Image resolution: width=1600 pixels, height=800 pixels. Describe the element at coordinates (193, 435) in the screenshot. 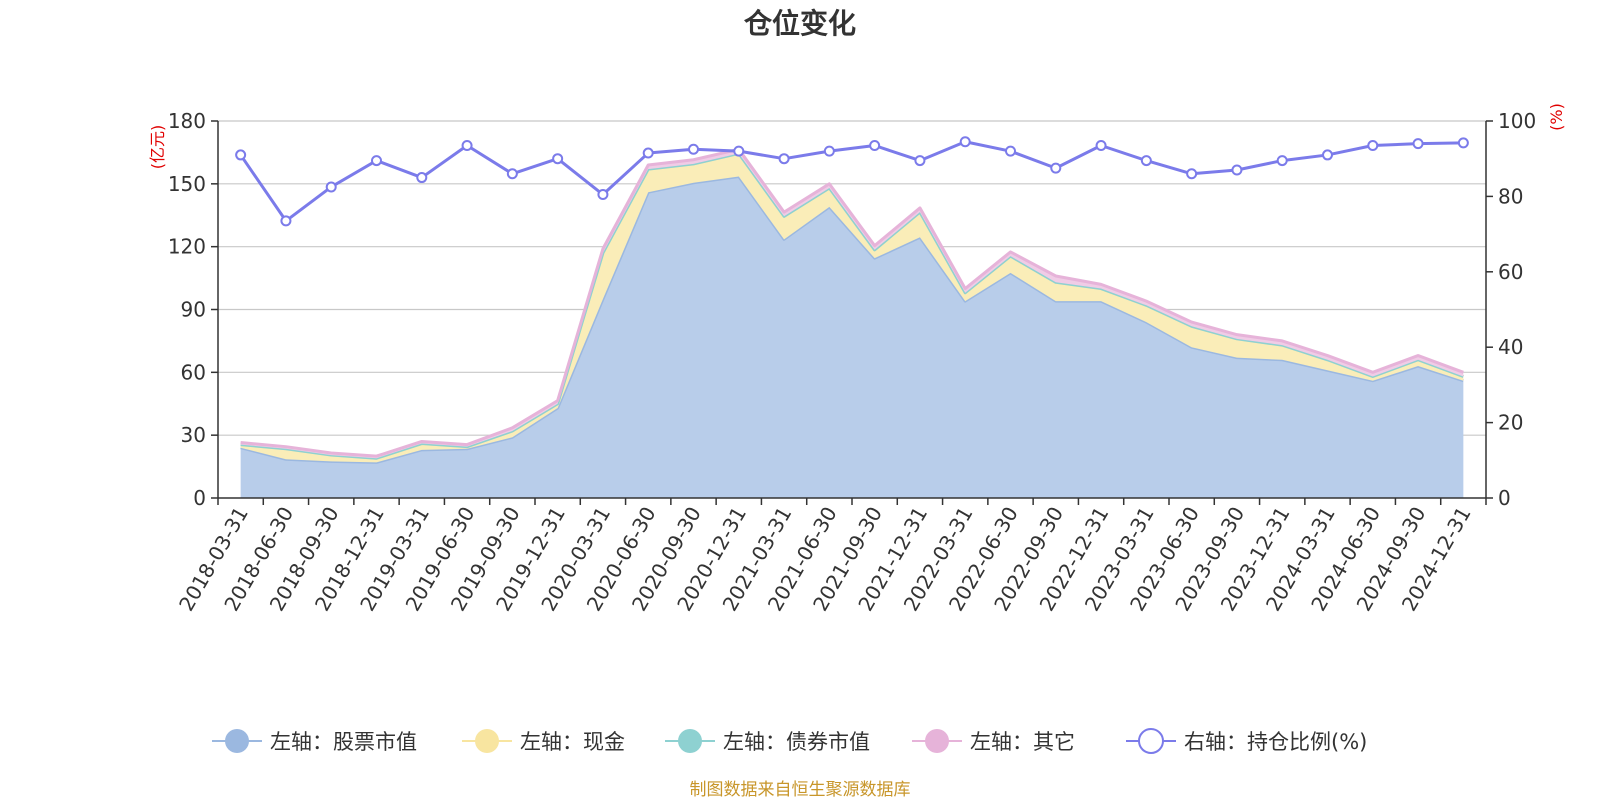

I see `left-tick-label: 30` at that location.